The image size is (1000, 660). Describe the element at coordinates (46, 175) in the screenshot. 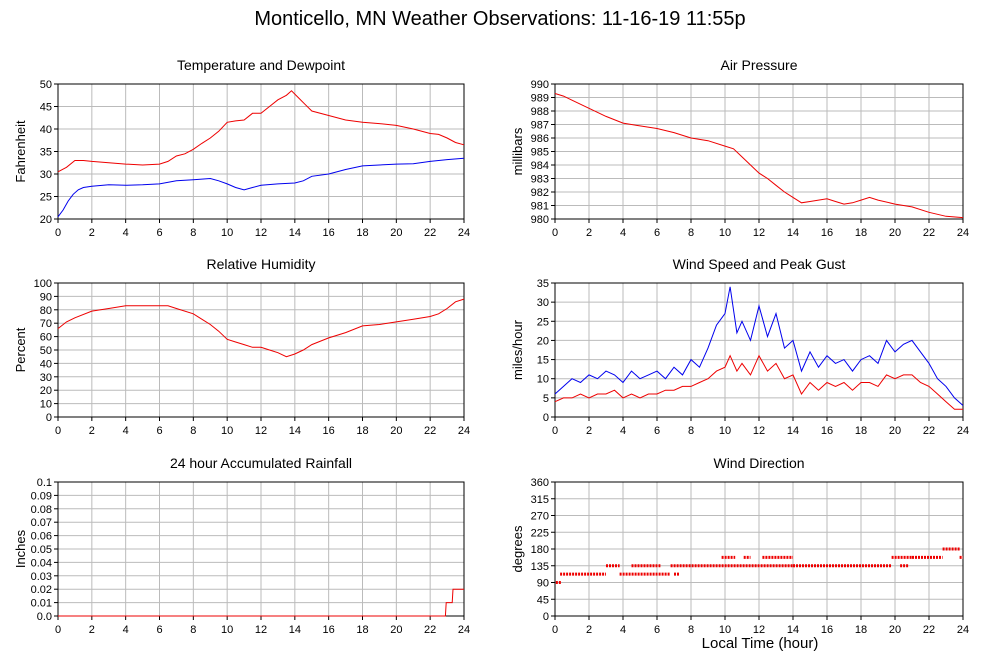

I see `y-tick-label: 30` at that location.